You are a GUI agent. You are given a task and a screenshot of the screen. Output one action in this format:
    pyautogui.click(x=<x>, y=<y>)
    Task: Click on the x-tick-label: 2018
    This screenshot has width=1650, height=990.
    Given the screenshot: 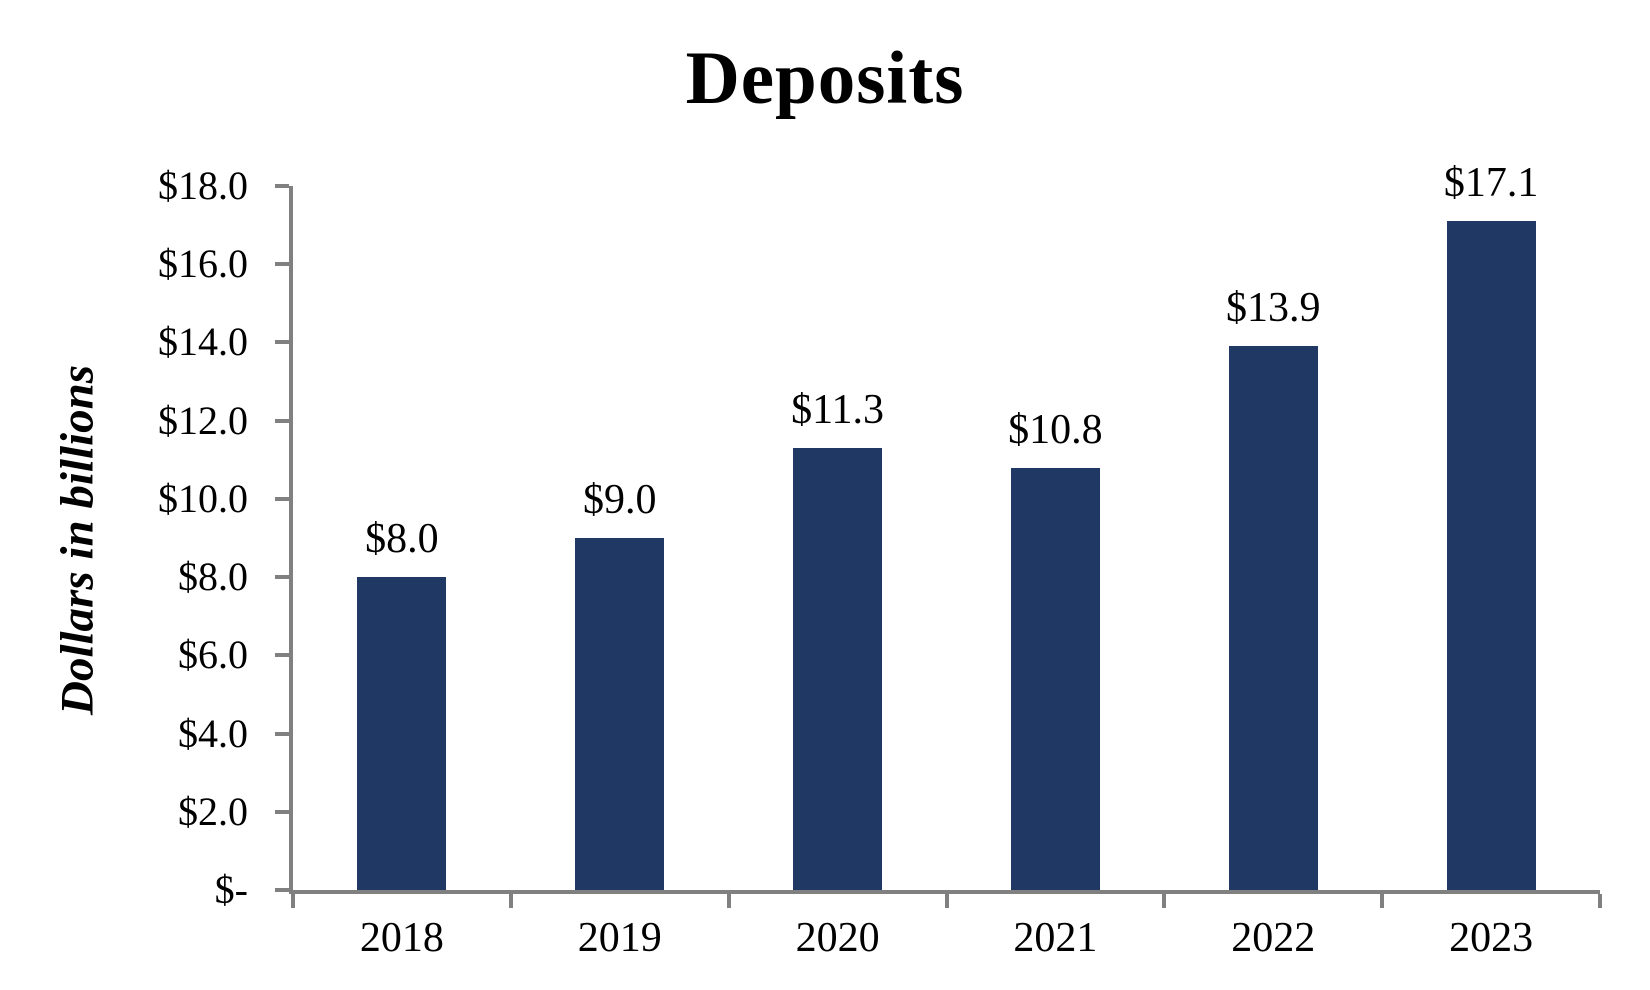 What is the action you would take?
    pyautogui.click(x=401, y=938)
    